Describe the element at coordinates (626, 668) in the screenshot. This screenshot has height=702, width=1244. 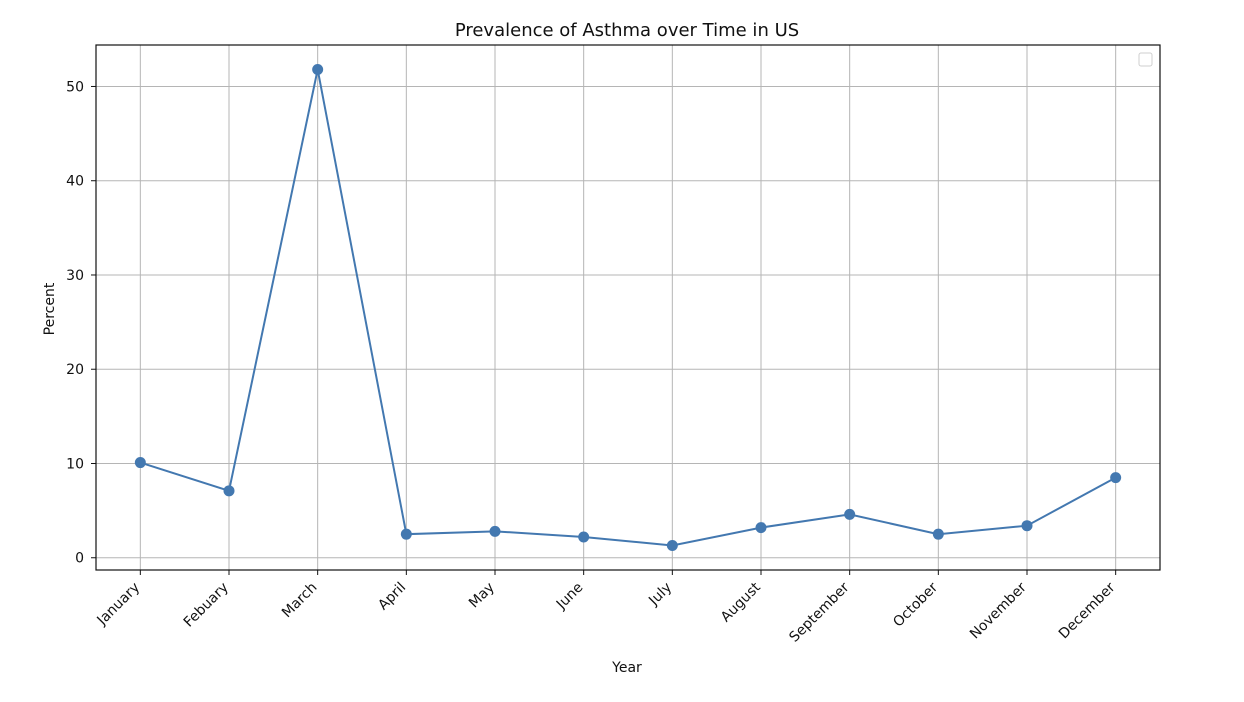
I see `x-axis-label: Year` at that location.